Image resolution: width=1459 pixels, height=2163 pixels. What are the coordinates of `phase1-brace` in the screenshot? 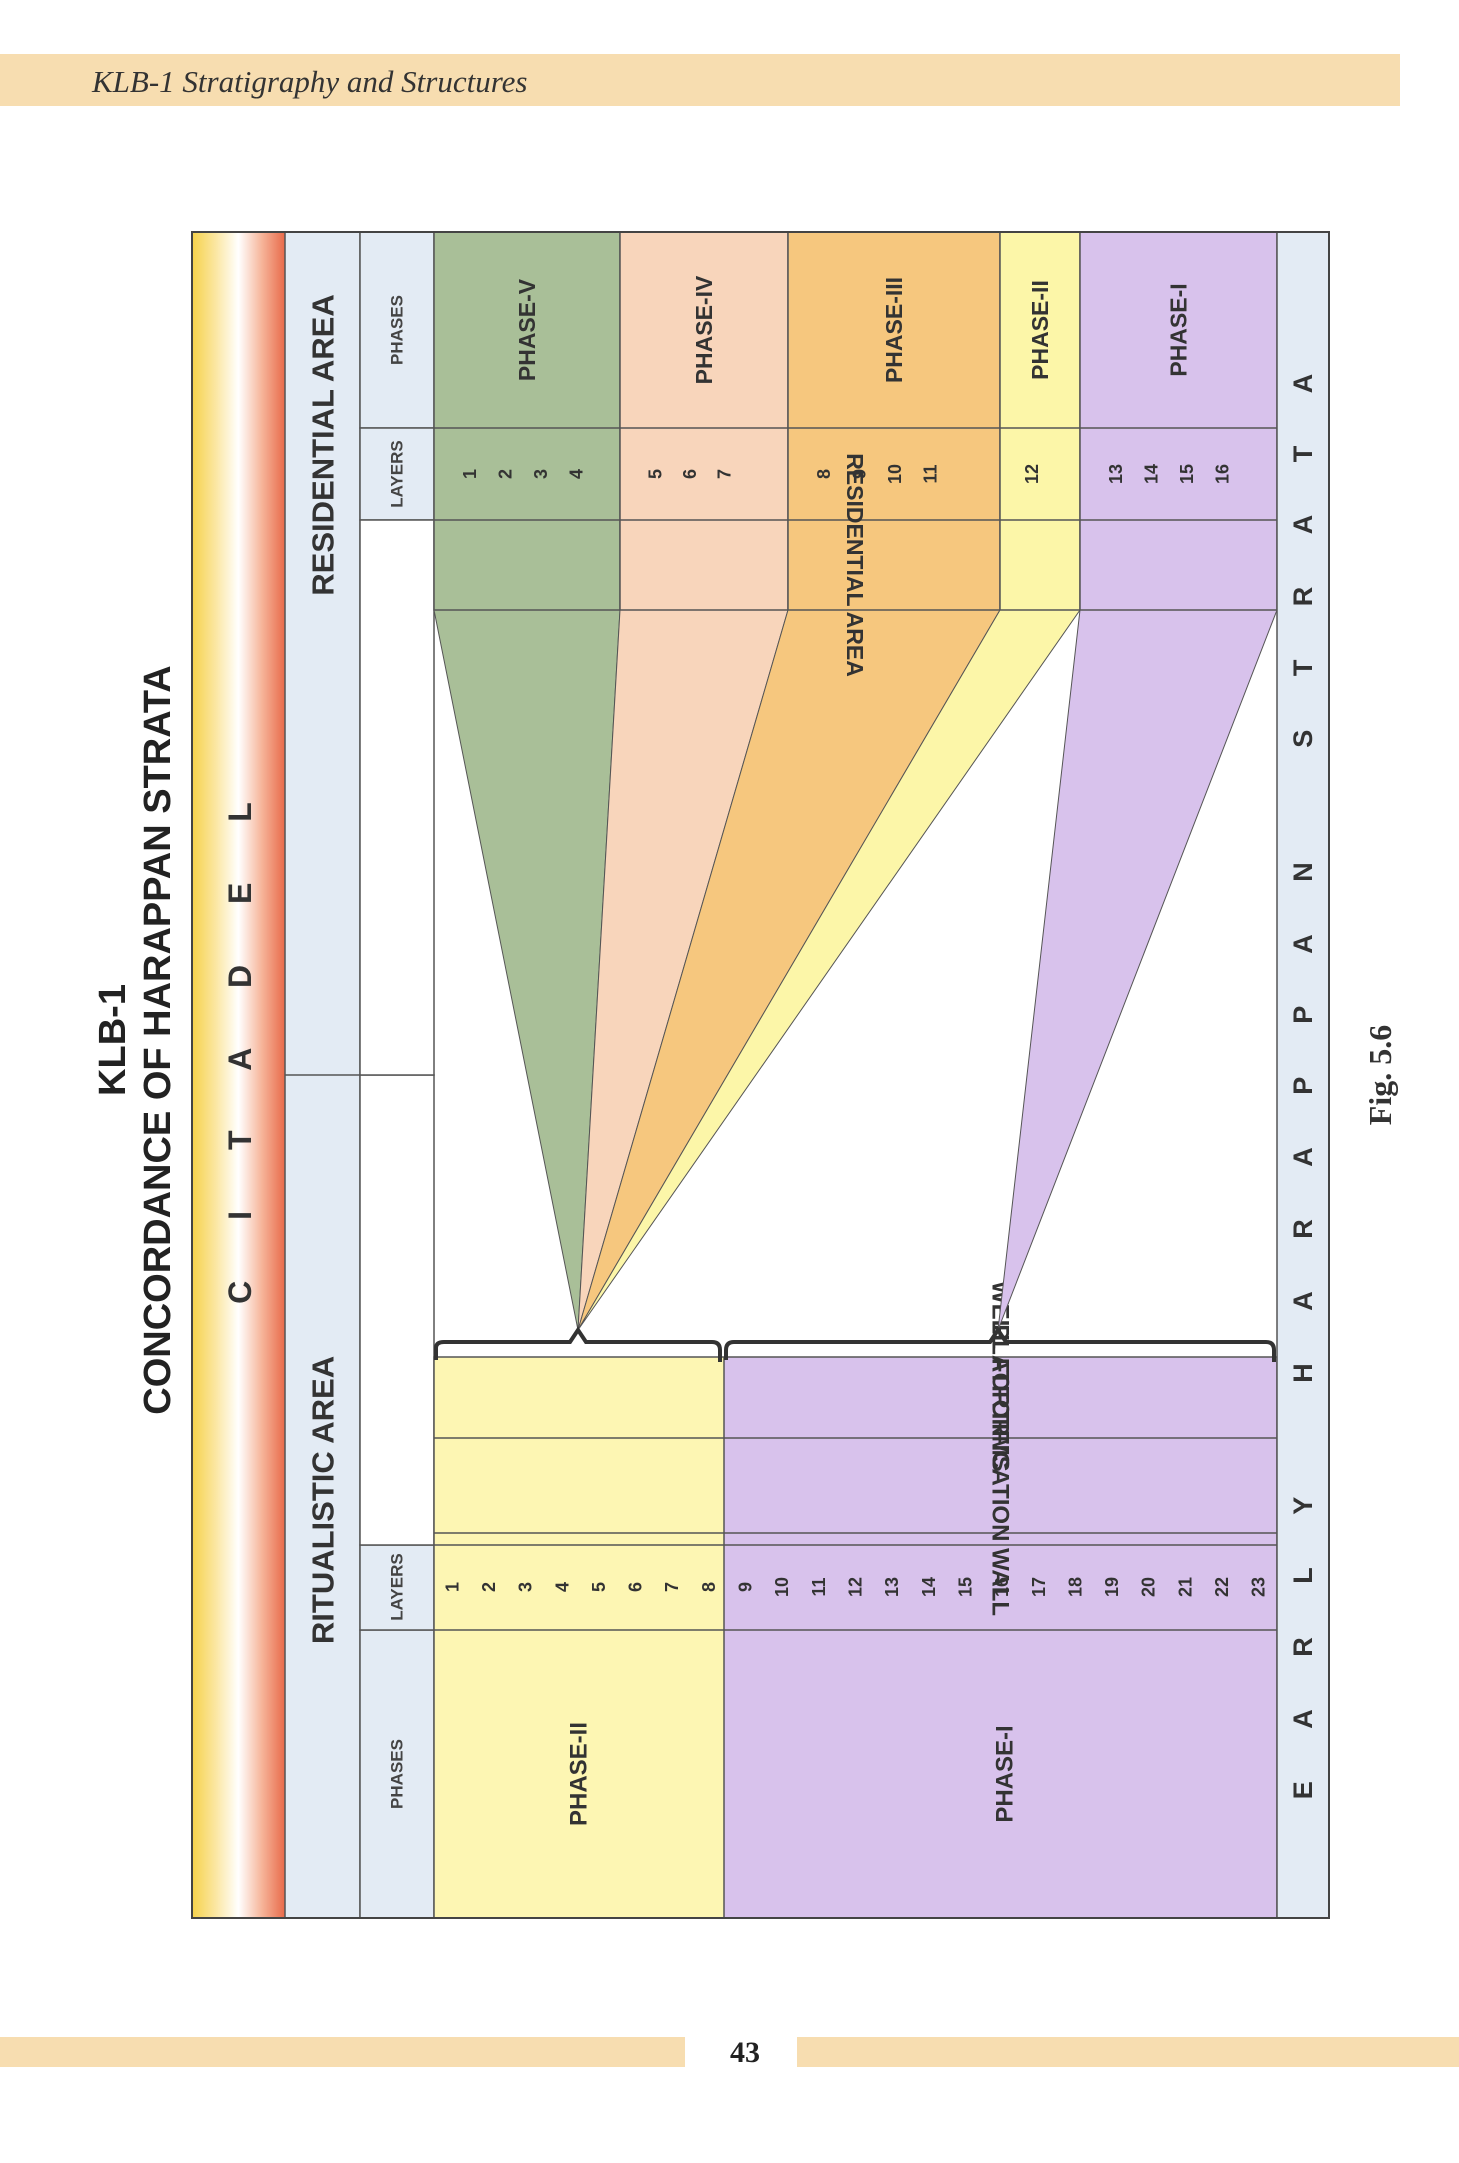 It's located at (1000, 1344).